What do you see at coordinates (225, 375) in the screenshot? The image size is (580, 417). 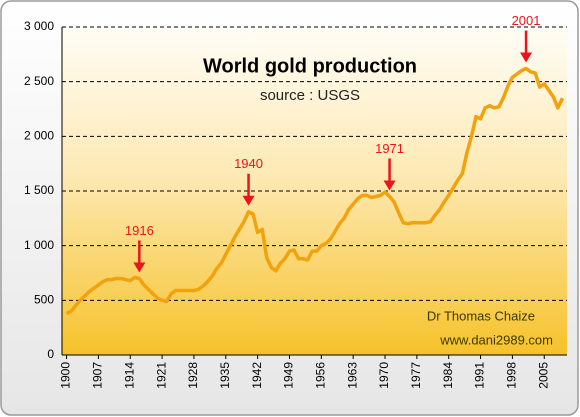 I see `x-tick-label: 1935` at bounding box center [225, 375].